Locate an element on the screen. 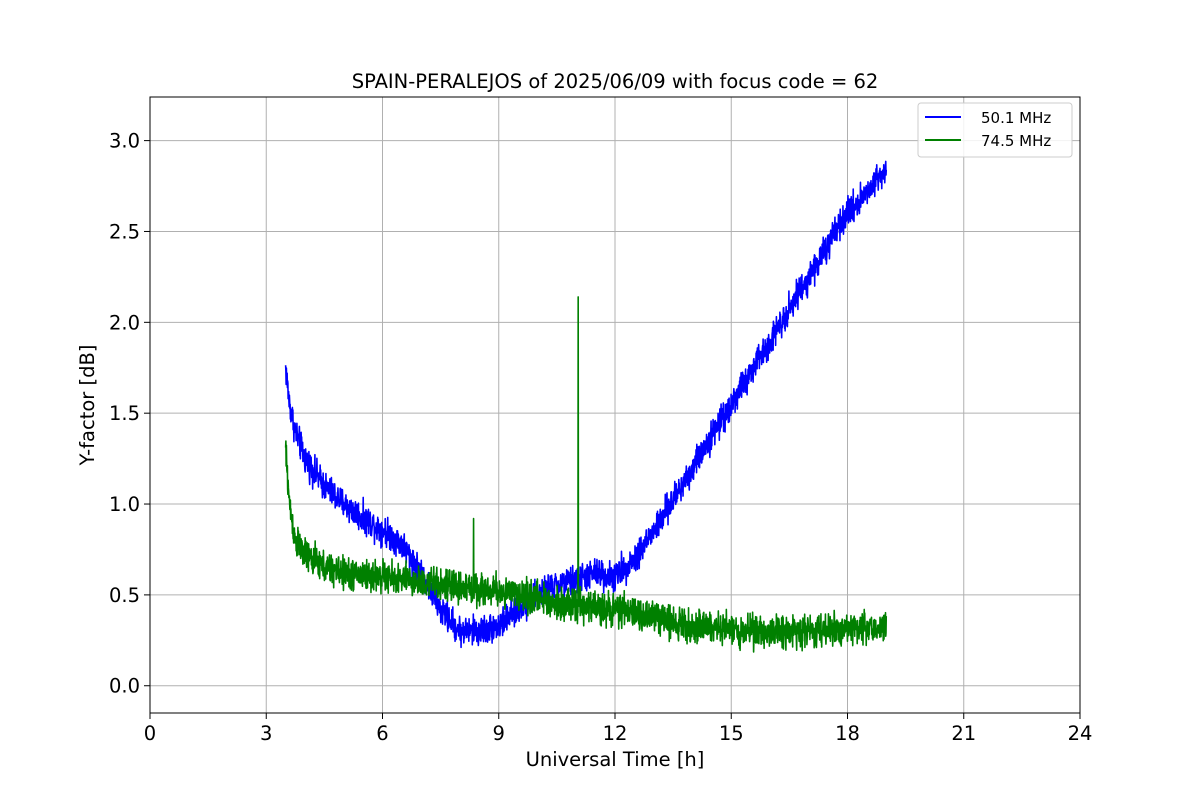  y-axis-ticks: 0.0 0.5 1.0 1.5 2.0 2.5 3.0 is located at coordinates (129, 414).